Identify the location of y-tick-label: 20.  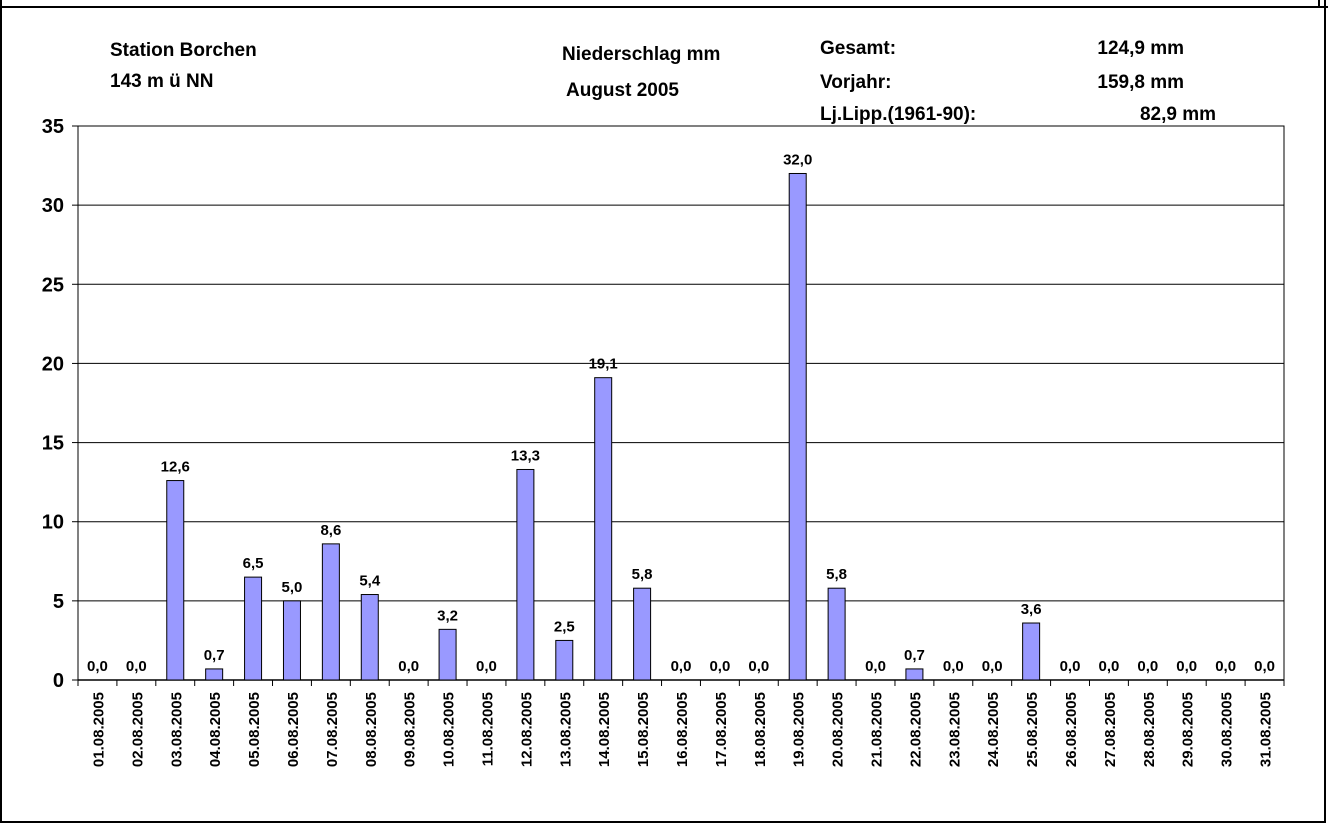
(53, 364).